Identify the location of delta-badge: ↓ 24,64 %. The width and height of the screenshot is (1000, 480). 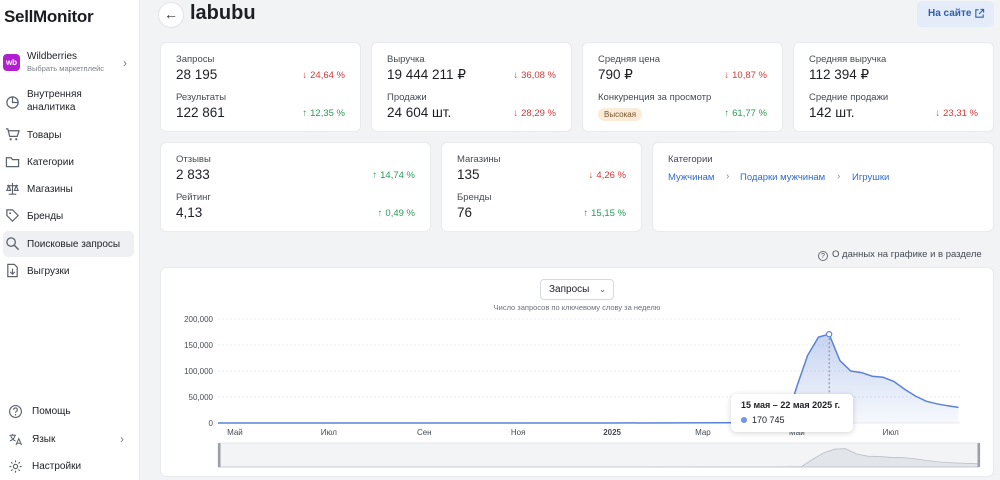
(323, 75).